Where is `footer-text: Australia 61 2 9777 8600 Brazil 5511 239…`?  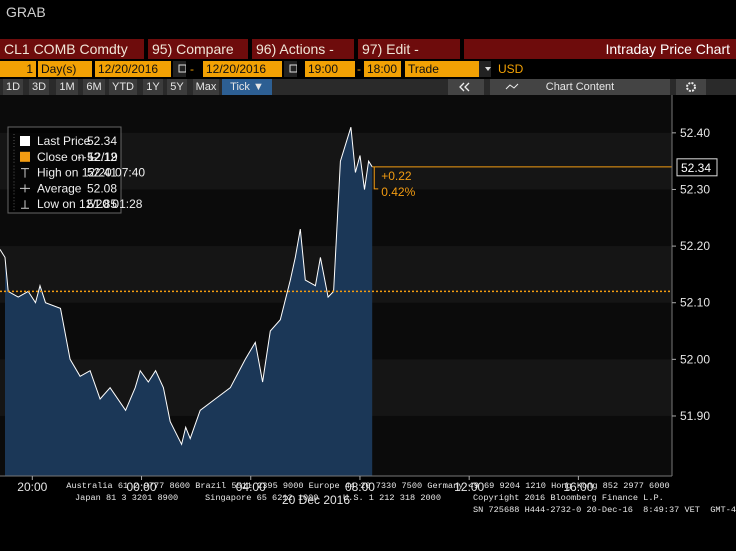 footer-text: Australia 61 2 9777 8600 Brazil 5511 239… is located at coordinates (367, 486).